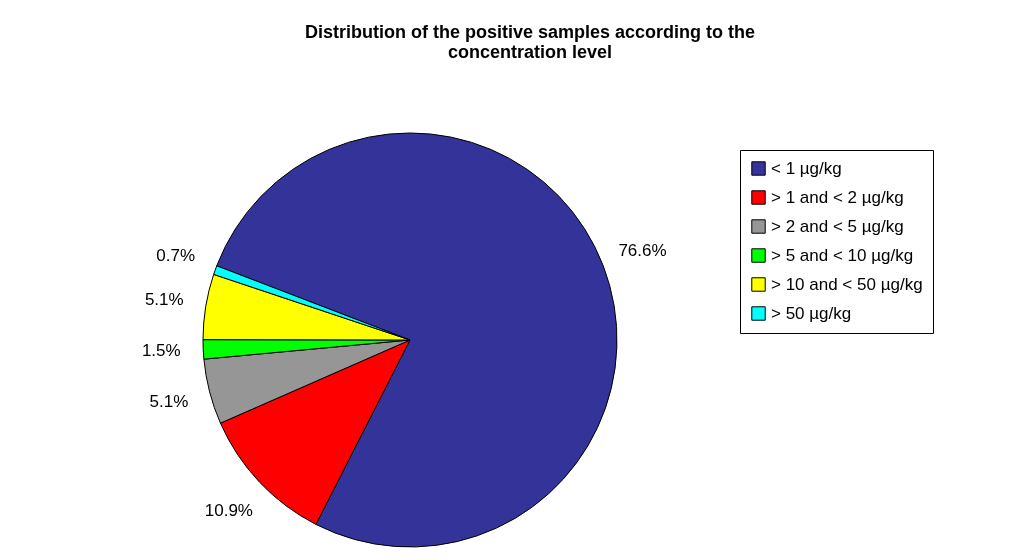 Image resolution: width=1034 pixels, height=560 pixels. Describe the element at coordinates (842, 255) in the screenshot. I see `legend-label: > 5 and < 10 µg/kg` at that location.